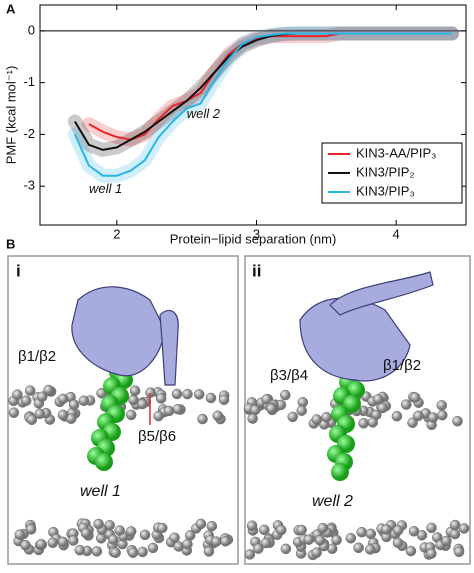 Image resolution: width=474 pixels, height=573 pixels. I want to click on y-tick-label: -1, so click(29, 81).